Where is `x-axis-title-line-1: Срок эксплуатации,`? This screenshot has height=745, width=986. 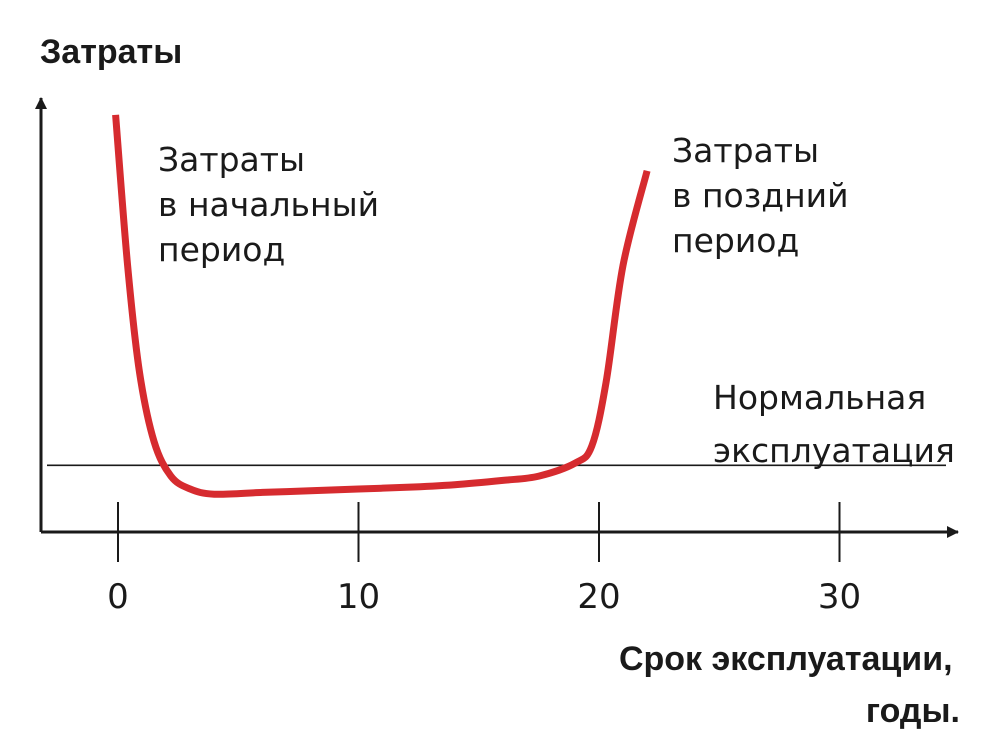 x-axis-title-line-1: Срок эксплуатации, is located at coordinates (786, 659).